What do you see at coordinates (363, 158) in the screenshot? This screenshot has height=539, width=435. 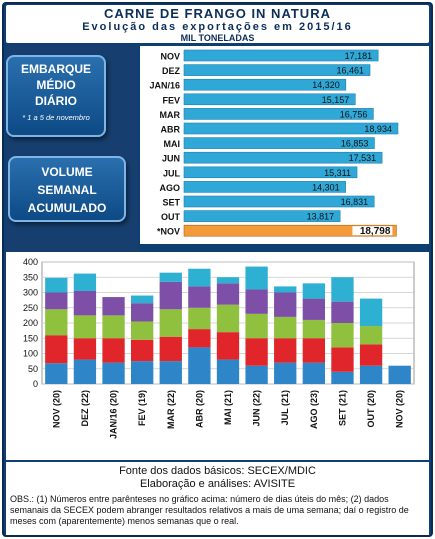 I see `value-label: 17,531` at bounding box center [363, 158].